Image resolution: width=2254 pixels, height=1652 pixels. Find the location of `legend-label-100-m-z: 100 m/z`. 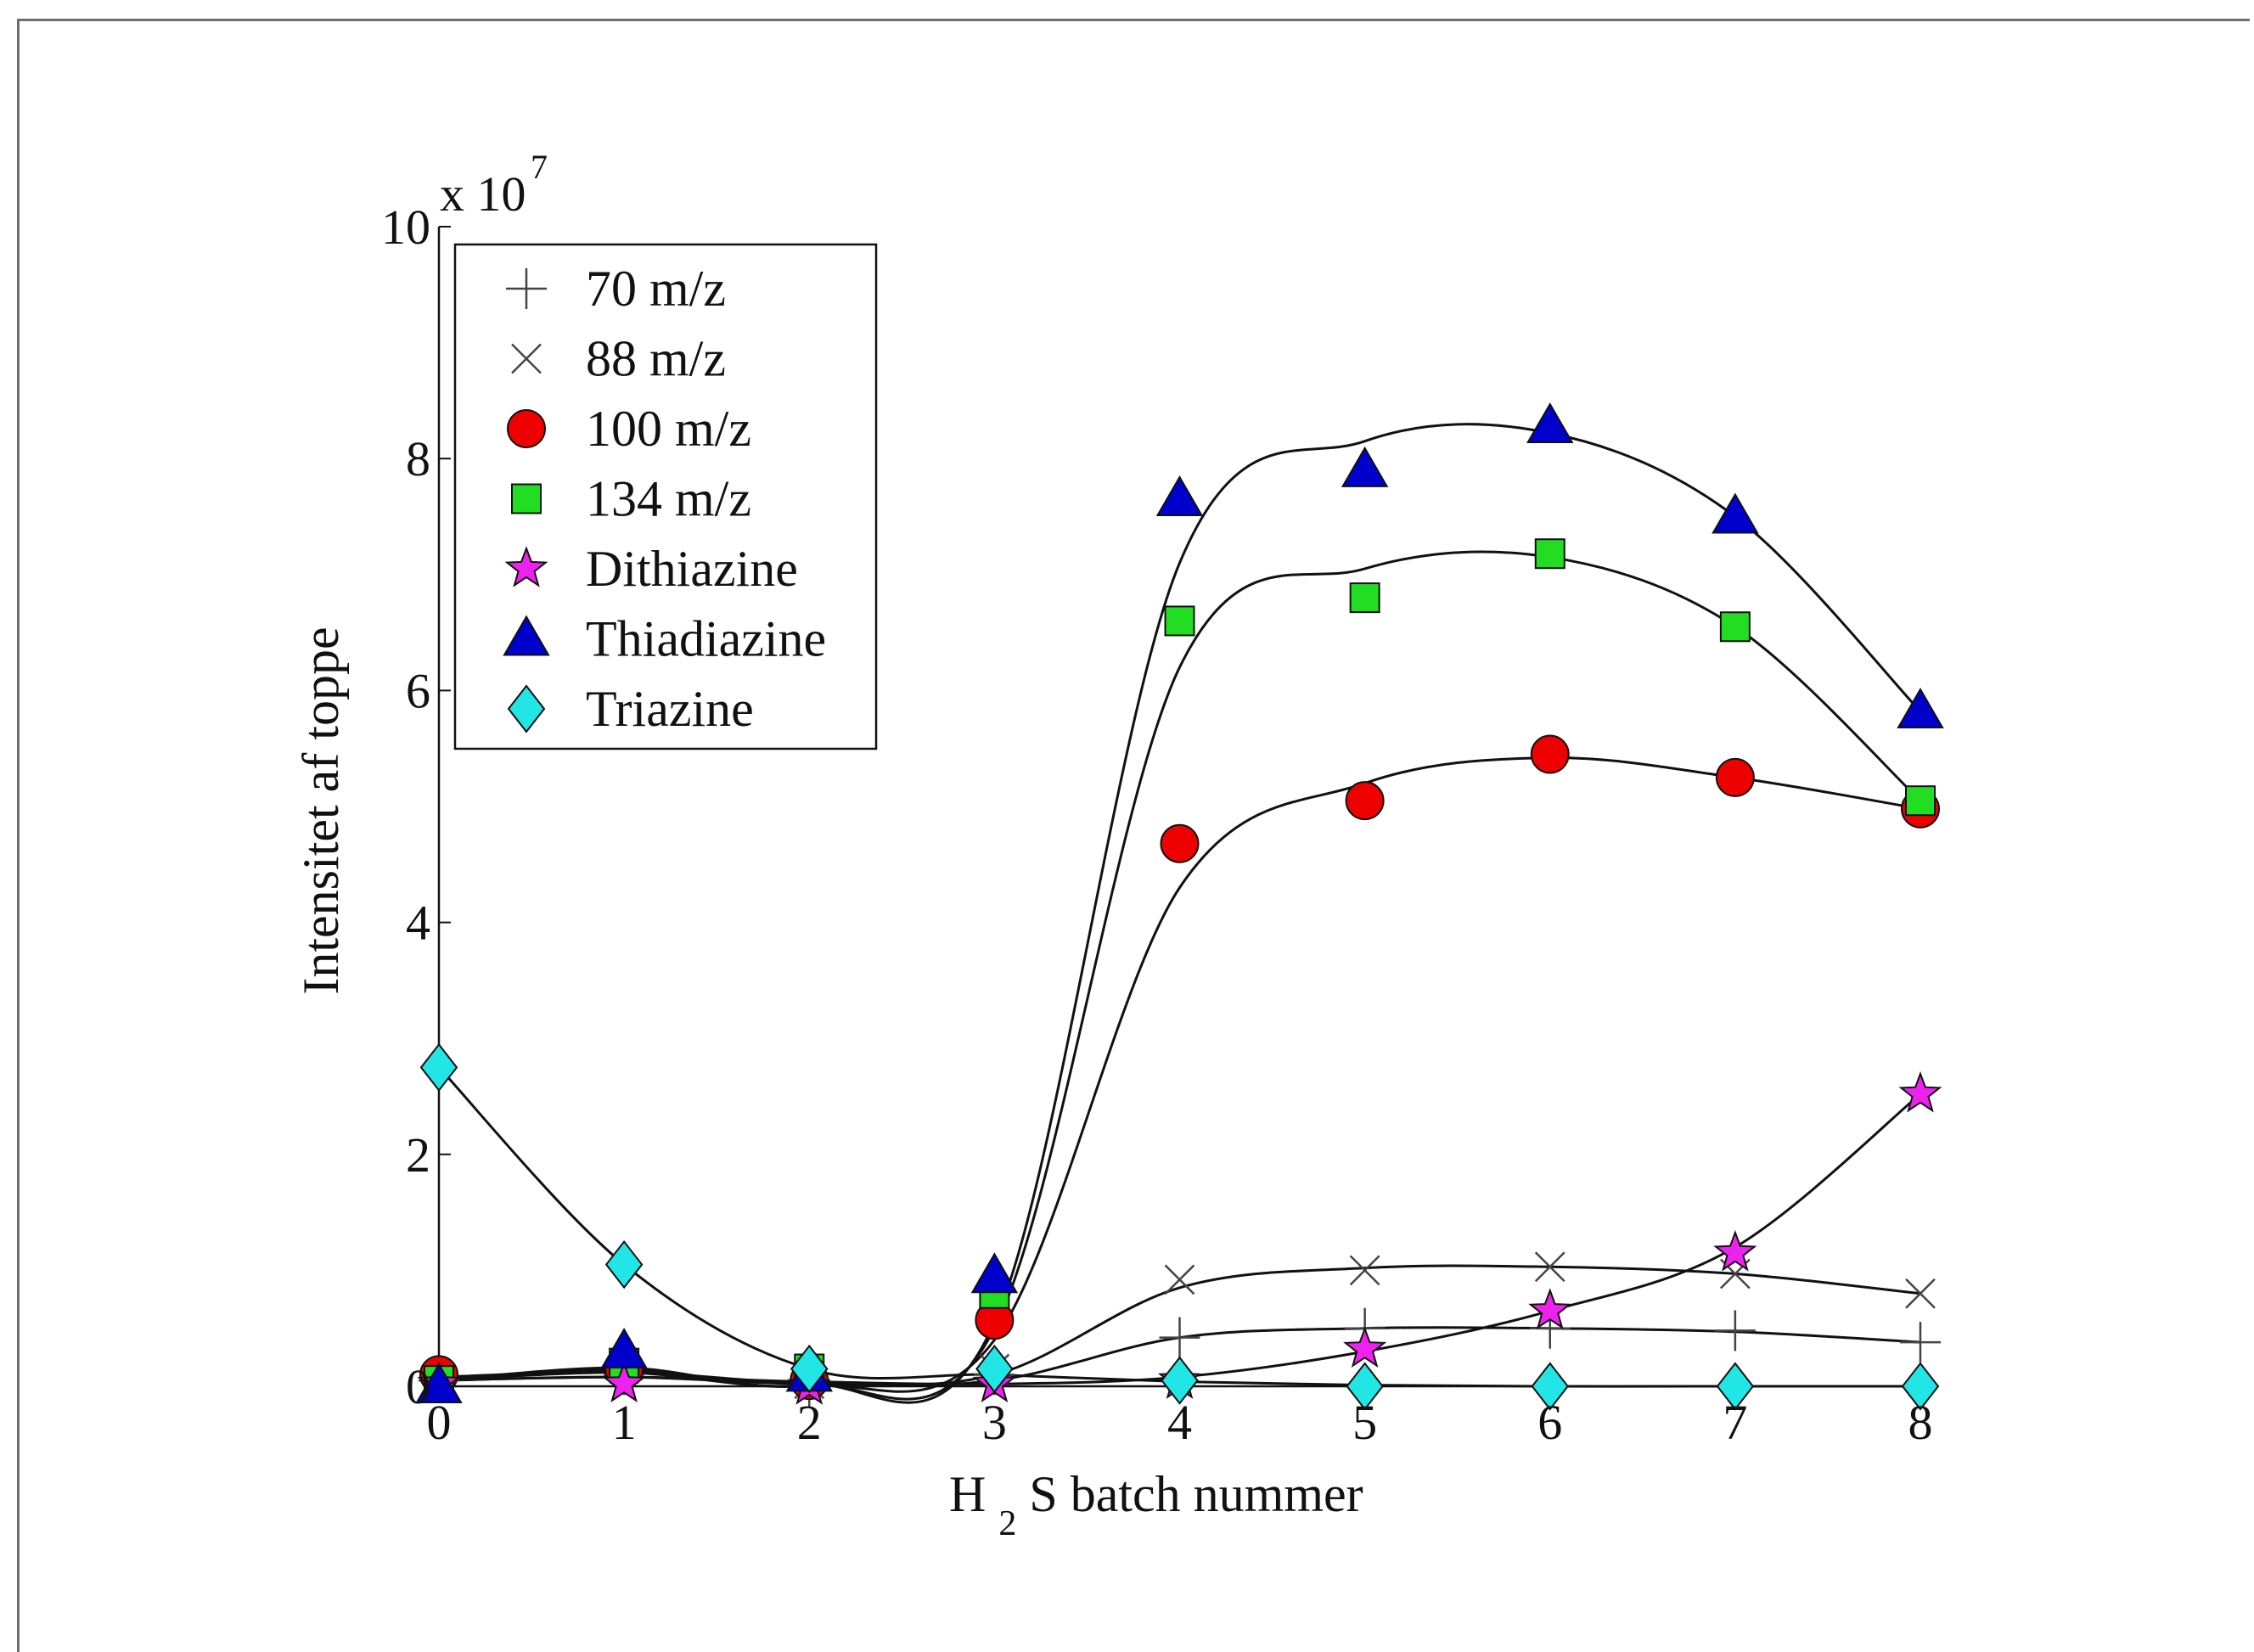

legend-label-100-m-z: 100 m/z is located at coordinates (668, 429).